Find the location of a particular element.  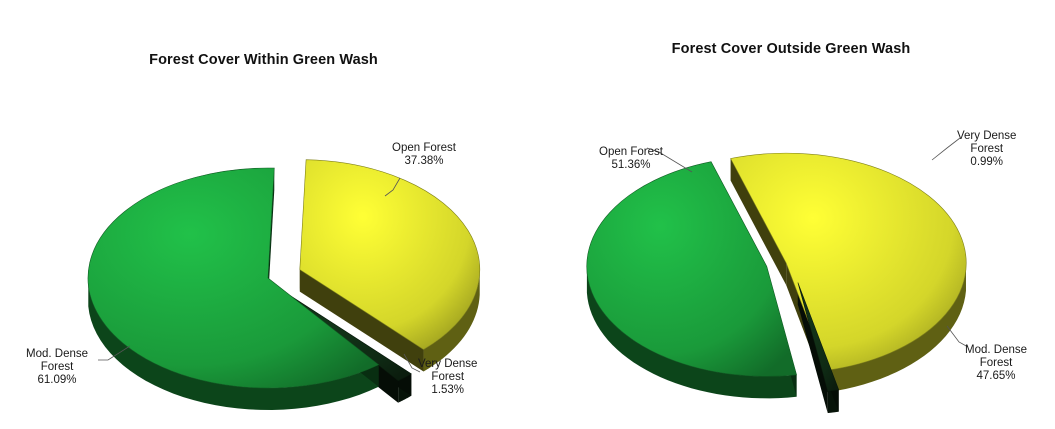

chart-title: Forest Cover Within Green Wash is located at coordinates (263, 60).